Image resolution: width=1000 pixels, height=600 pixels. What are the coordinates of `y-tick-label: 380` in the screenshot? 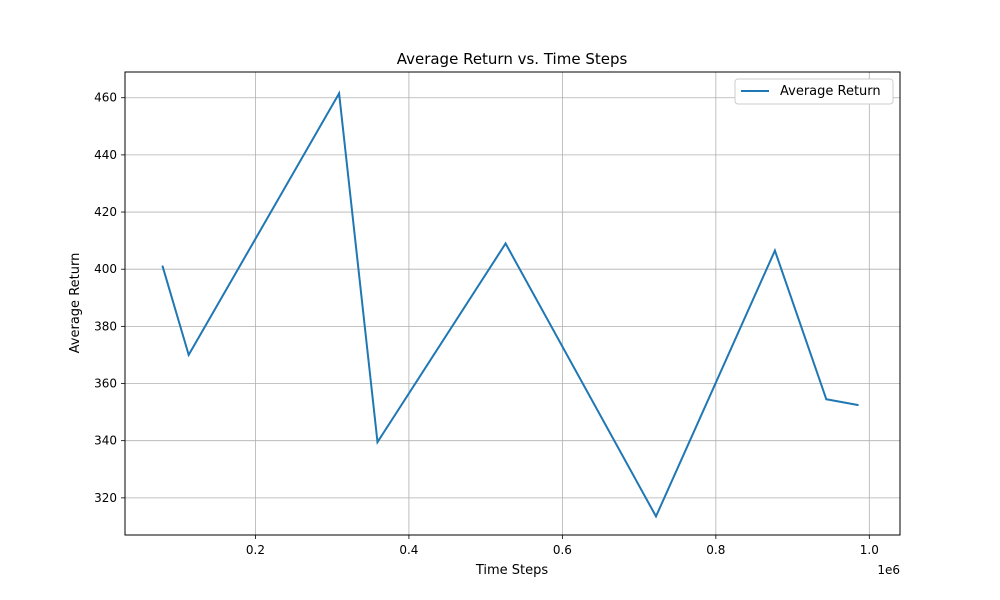 It's located at (105, 326).